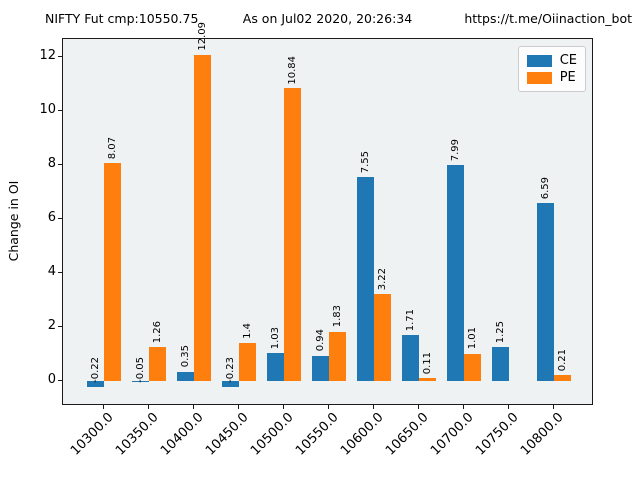  Describe the element at coordinates (455, 150) in the screenshot. I see `bar-value-label: 7.99` at that location.